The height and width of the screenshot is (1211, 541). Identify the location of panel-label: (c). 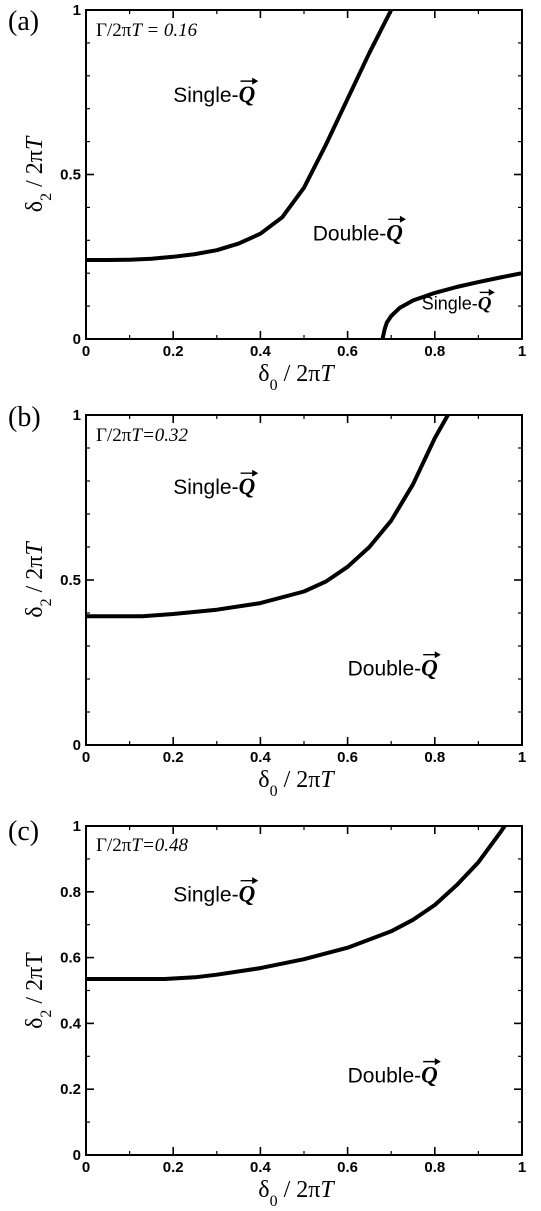
(23, 831).